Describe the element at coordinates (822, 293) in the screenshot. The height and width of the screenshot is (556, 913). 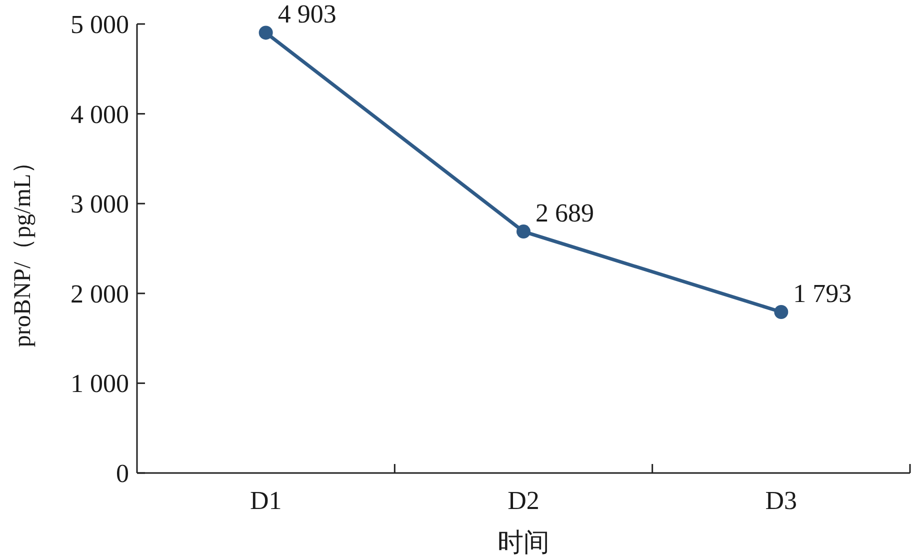
I see `data-label: 1 793` at that location.